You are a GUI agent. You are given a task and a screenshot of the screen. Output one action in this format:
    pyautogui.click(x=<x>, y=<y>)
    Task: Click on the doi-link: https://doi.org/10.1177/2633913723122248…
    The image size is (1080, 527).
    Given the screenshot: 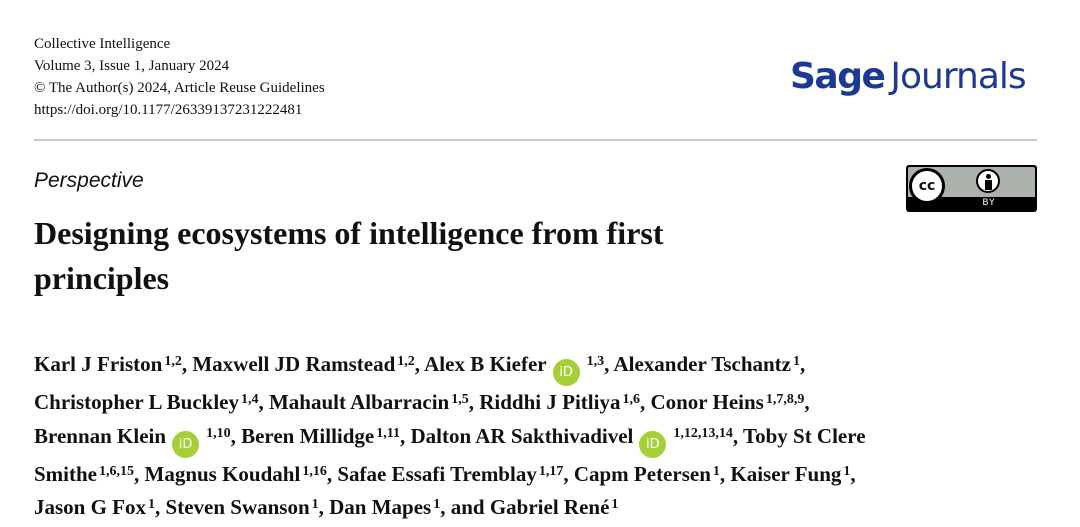 What is the action you would take?
    pyautogui.click(x=168, y=110)
    